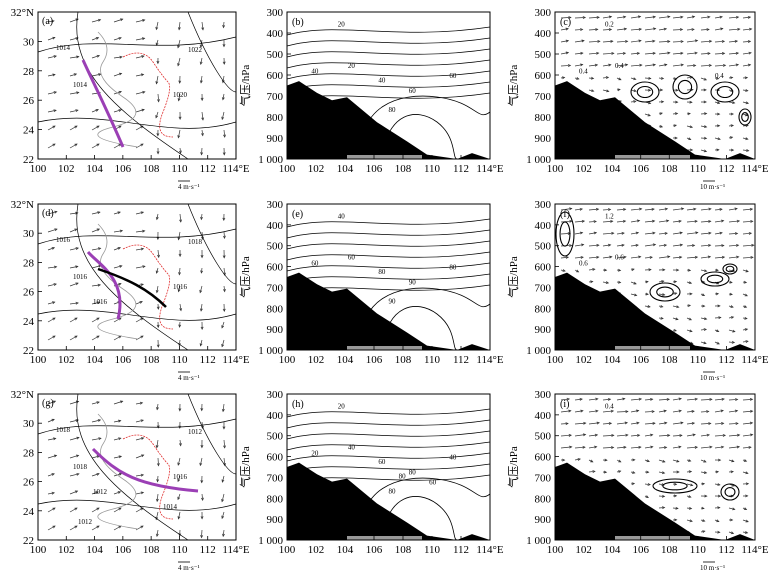  What do you see at coordinates (29, 483) in the screenshot?
I see `y-tick-label: 26` at bounding box center [29, 483].